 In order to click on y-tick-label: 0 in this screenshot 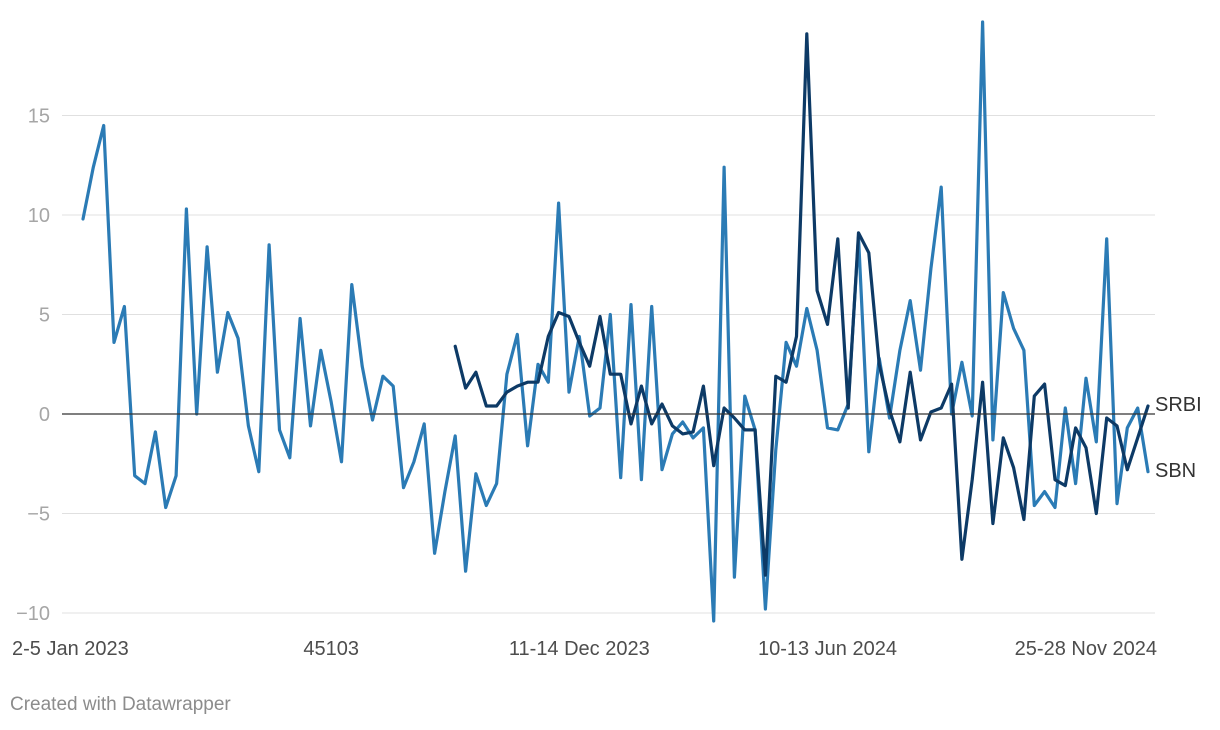, I will do `click(44, 415)`.